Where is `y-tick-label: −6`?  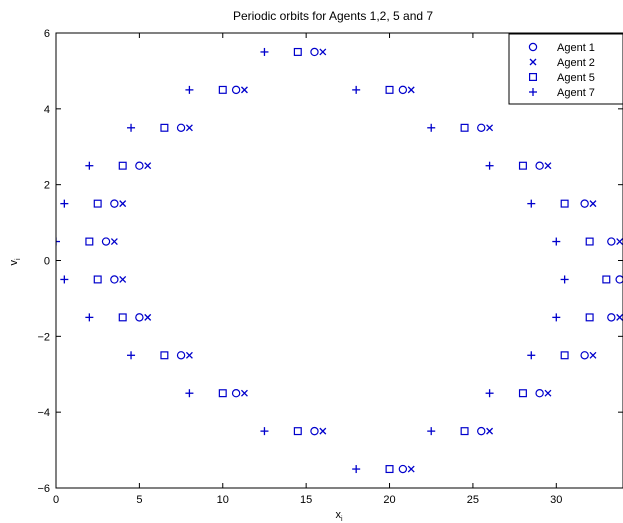 y-tick-label: −6 is located at coordinates (43, 489).